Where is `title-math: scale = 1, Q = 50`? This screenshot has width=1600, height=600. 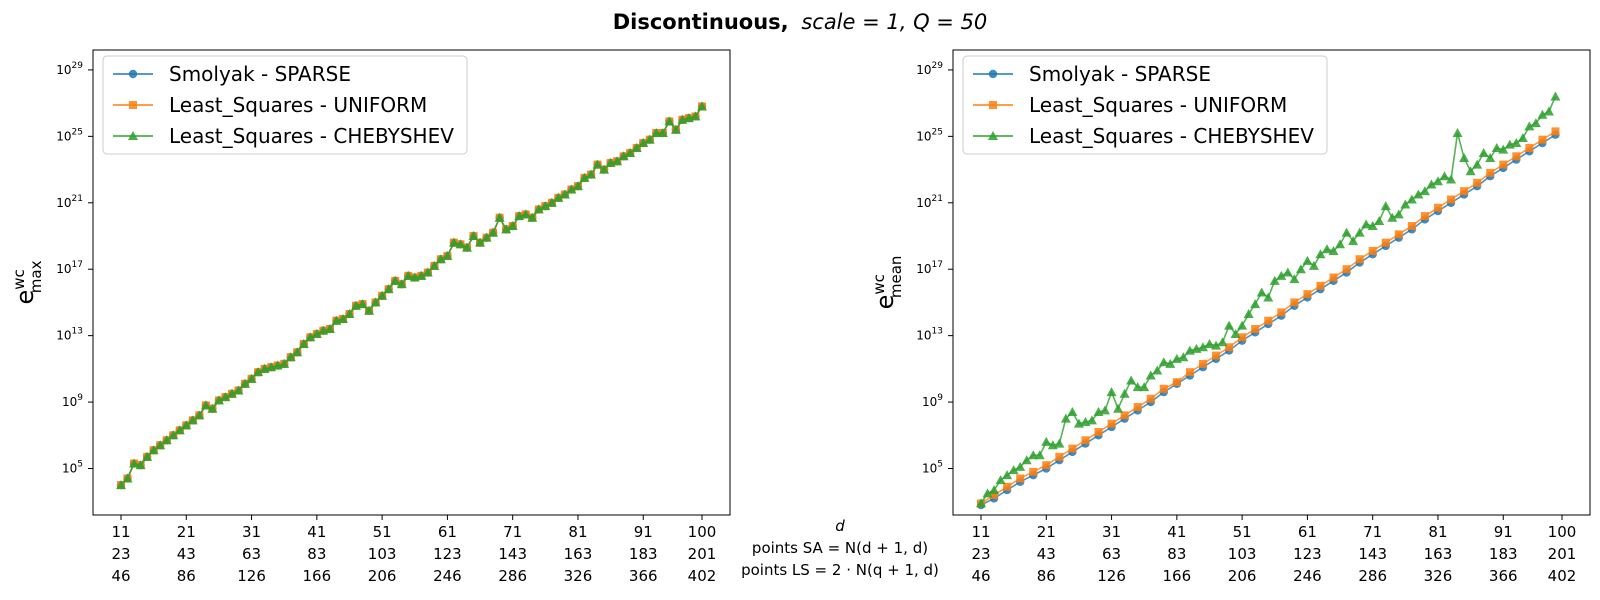
title-math: scale = 1, Q = 50 is located at coordinates (894, 22).